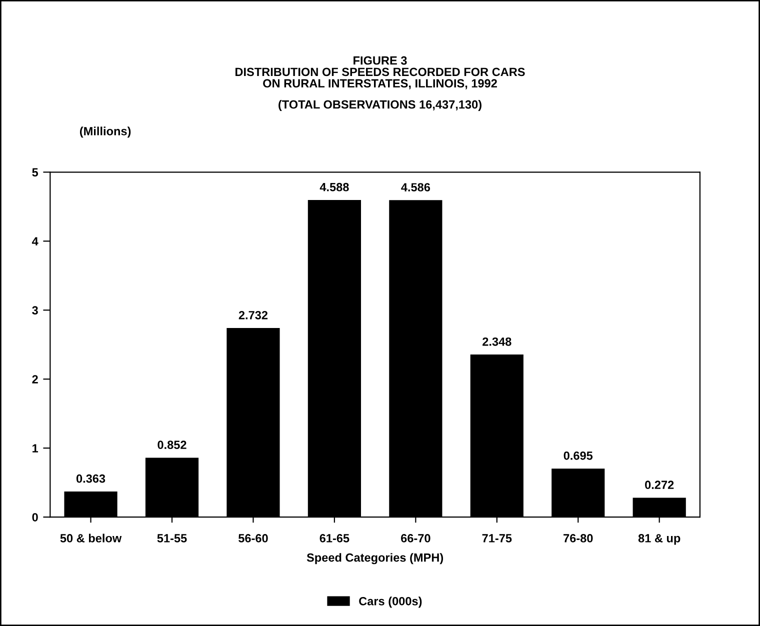  What do you see at coordinates (172, 445) in the screenshot?
I see `data-label: 0.852` at bounding box center [172, 445].